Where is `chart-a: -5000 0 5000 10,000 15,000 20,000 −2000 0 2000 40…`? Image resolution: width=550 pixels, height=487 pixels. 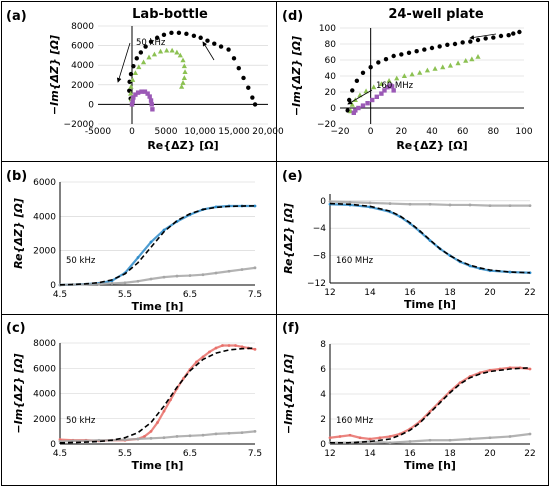 chart-a: -5000 0 5000 10,000 15,000 20,000 −2000 0 2000 40… is located at coordinates (145, 80).